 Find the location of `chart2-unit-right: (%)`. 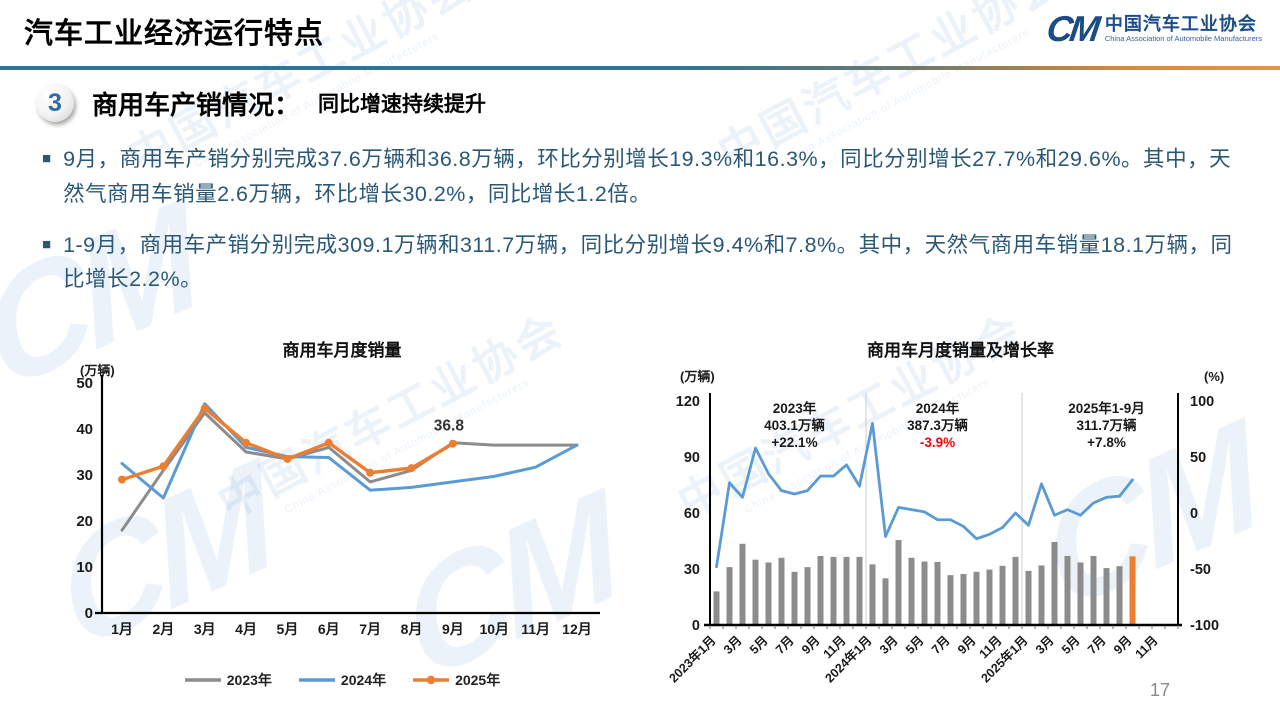

chart2-unit-right: (%) is located at coordinates (1214, 376).